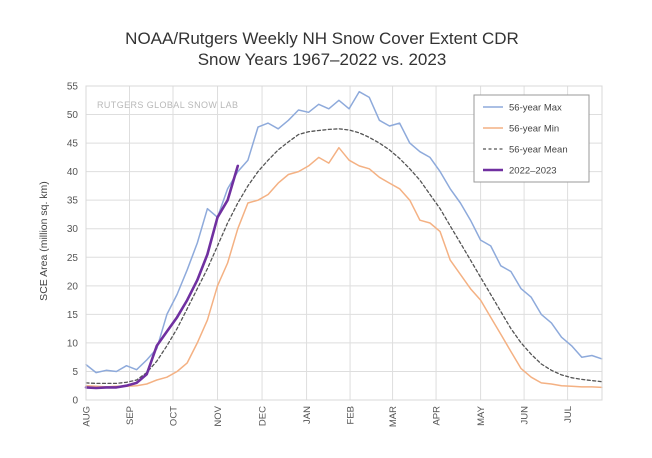  Describe the element at coordinates (568, 414) in the screenshot. I see `x-month-label: JUL` at that location.